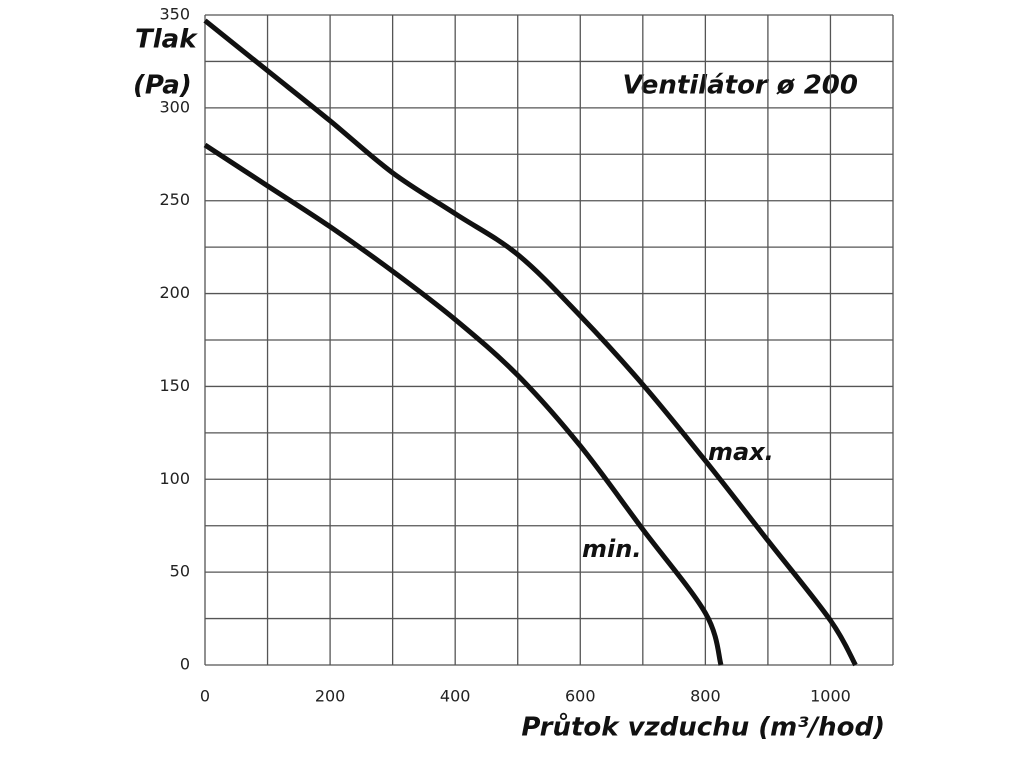  What do you see at coordinates (174, 292) in the screenshot?
I see `y-tick-label: 200` at bounding box center [174, 292].